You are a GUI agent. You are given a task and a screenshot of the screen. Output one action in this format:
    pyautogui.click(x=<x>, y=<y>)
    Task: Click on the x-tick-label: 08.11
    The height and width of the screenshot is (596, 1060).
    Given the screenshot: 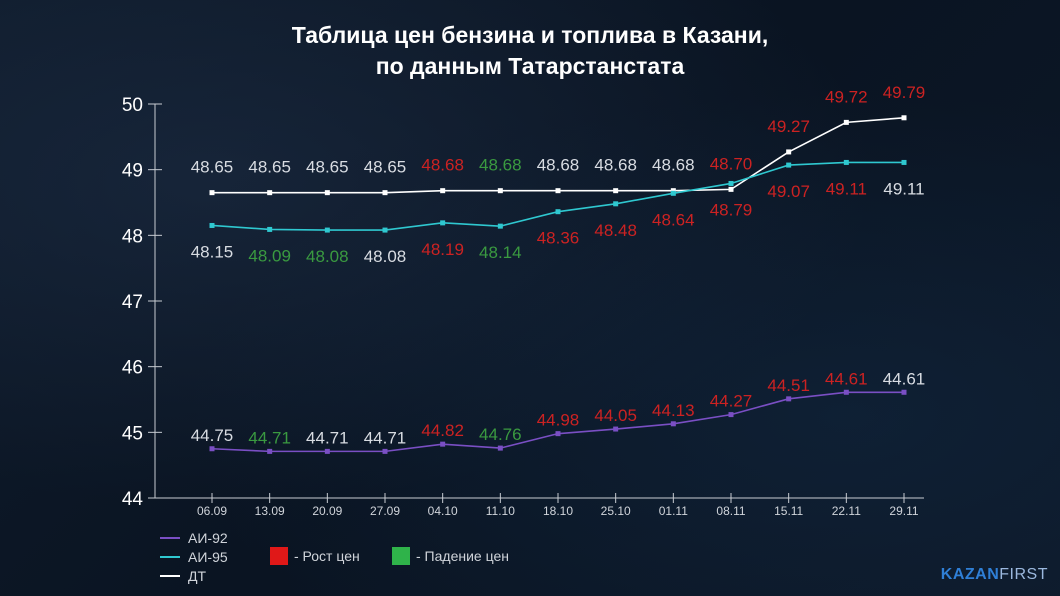 What is the action you would take?
    pyautogui.click(x=730, y=511)
    